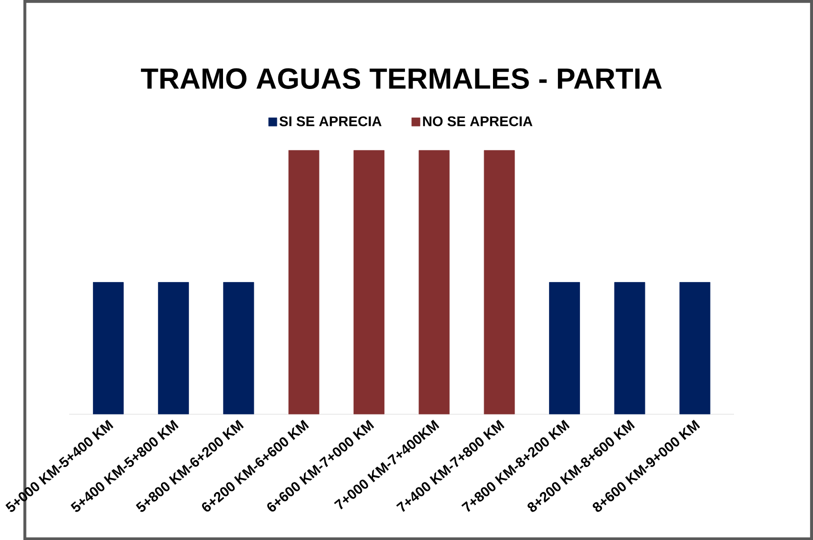 The width and height of the screenshot is (813, 540). What do you see at coordinates (477, 121) in the screenshot?
I see `legend-label: NO SE APRECIA` at bounding box center [477, 121].